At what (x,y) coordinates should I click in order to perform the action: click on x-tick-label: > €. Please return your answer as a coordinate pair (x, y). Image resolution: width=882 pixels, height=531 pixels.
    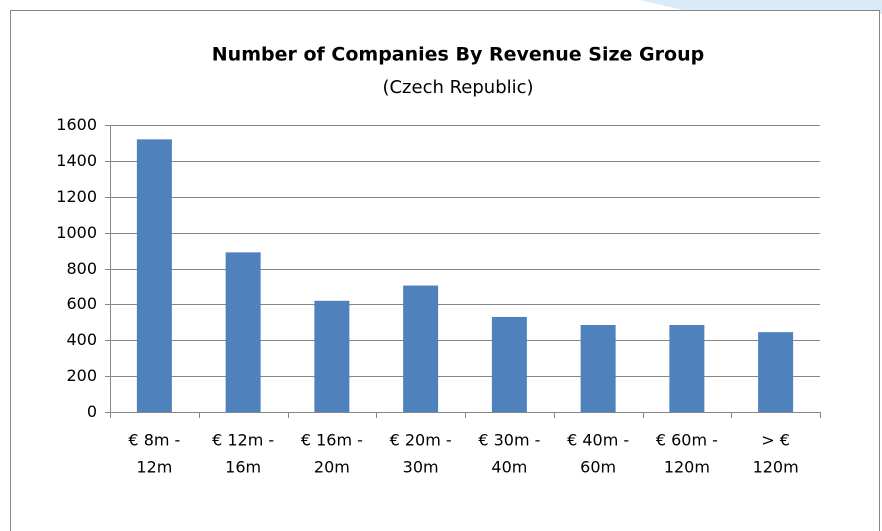
    Looking at the image, I should click on (775, 440).